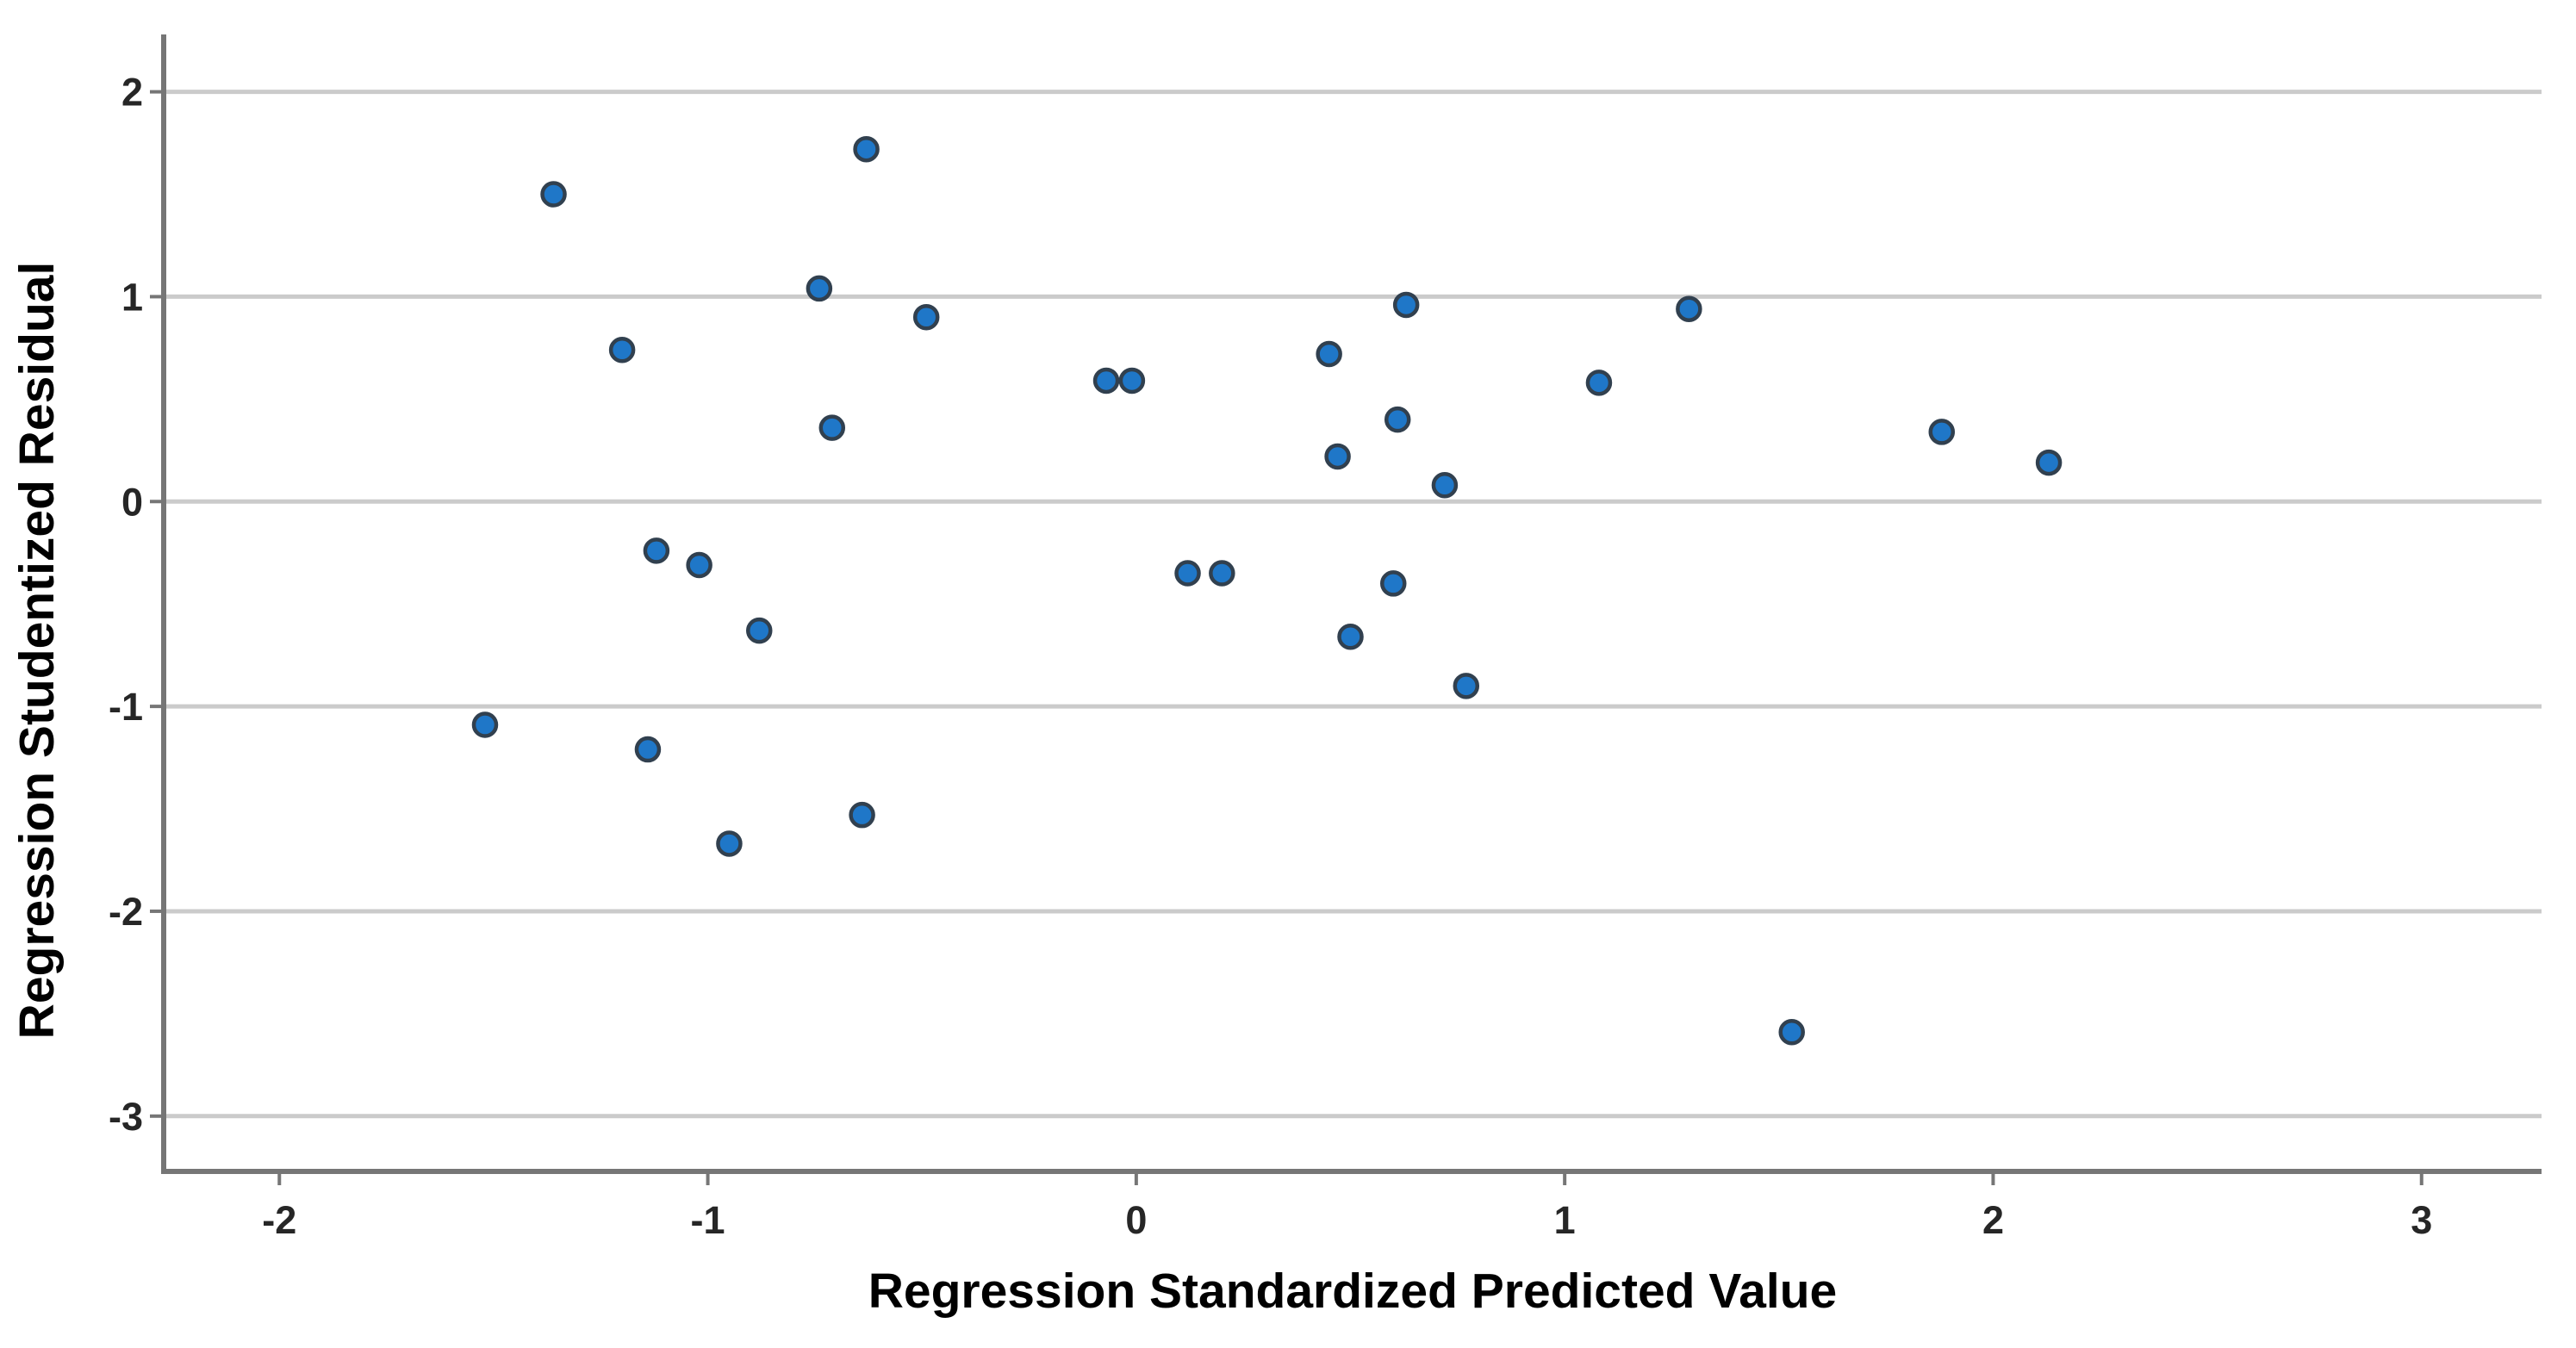 The image size is (2576, 1348). I want to click on x-tick-label: -2, so click(279, 1220).